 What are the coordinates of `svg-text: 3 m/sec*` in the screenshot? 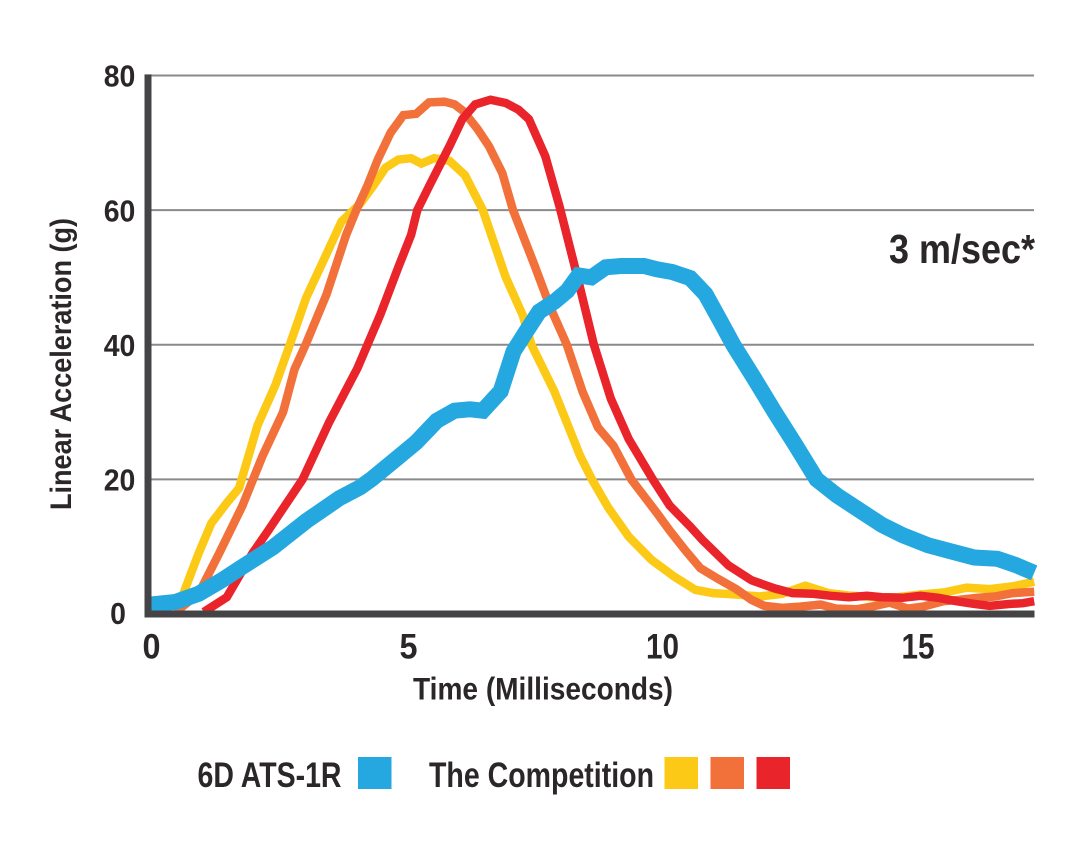 It's located at (962, 249).